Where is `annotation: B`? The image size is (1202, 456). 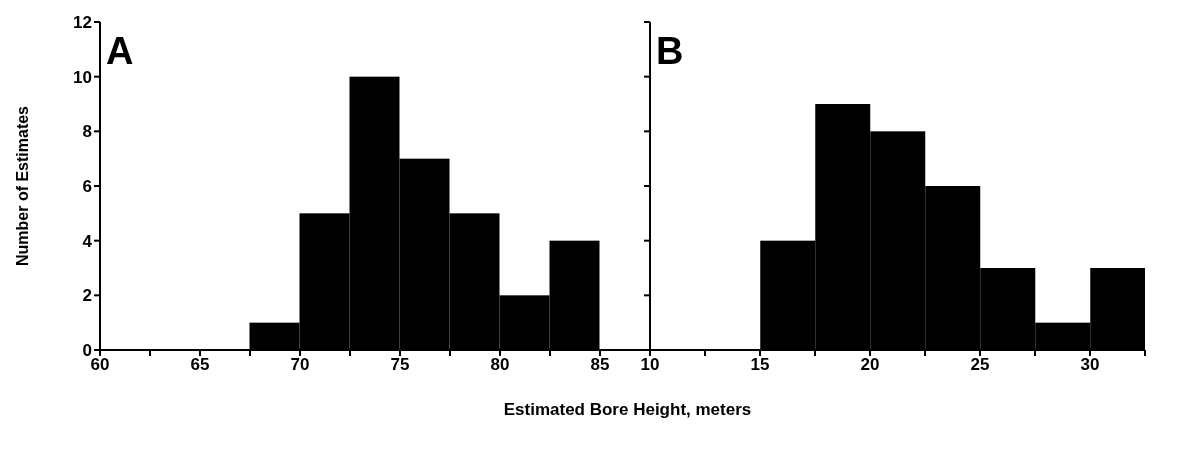 annotation: B is located at coordinates (670, 51).